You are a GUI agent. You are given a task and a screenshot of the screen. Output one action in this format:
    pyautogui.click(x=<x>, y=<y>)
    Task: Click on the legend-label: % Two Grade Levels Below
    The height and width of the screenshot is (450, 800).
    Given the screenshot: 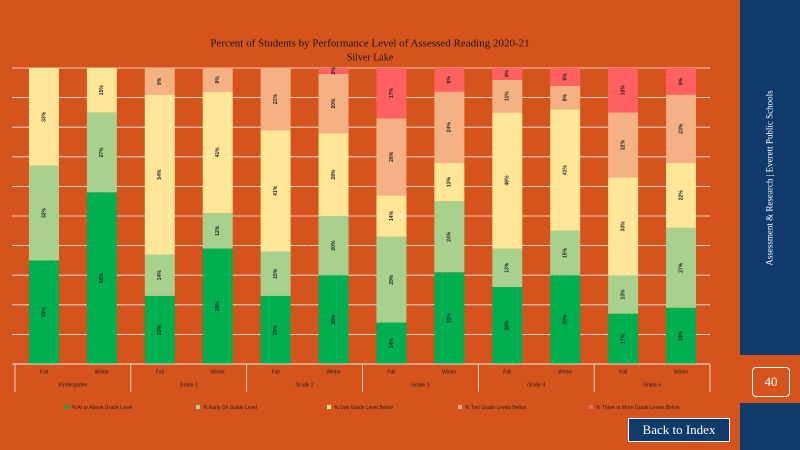 What is the action you would take?
    pyautogui.click(x=495, y=408)
    